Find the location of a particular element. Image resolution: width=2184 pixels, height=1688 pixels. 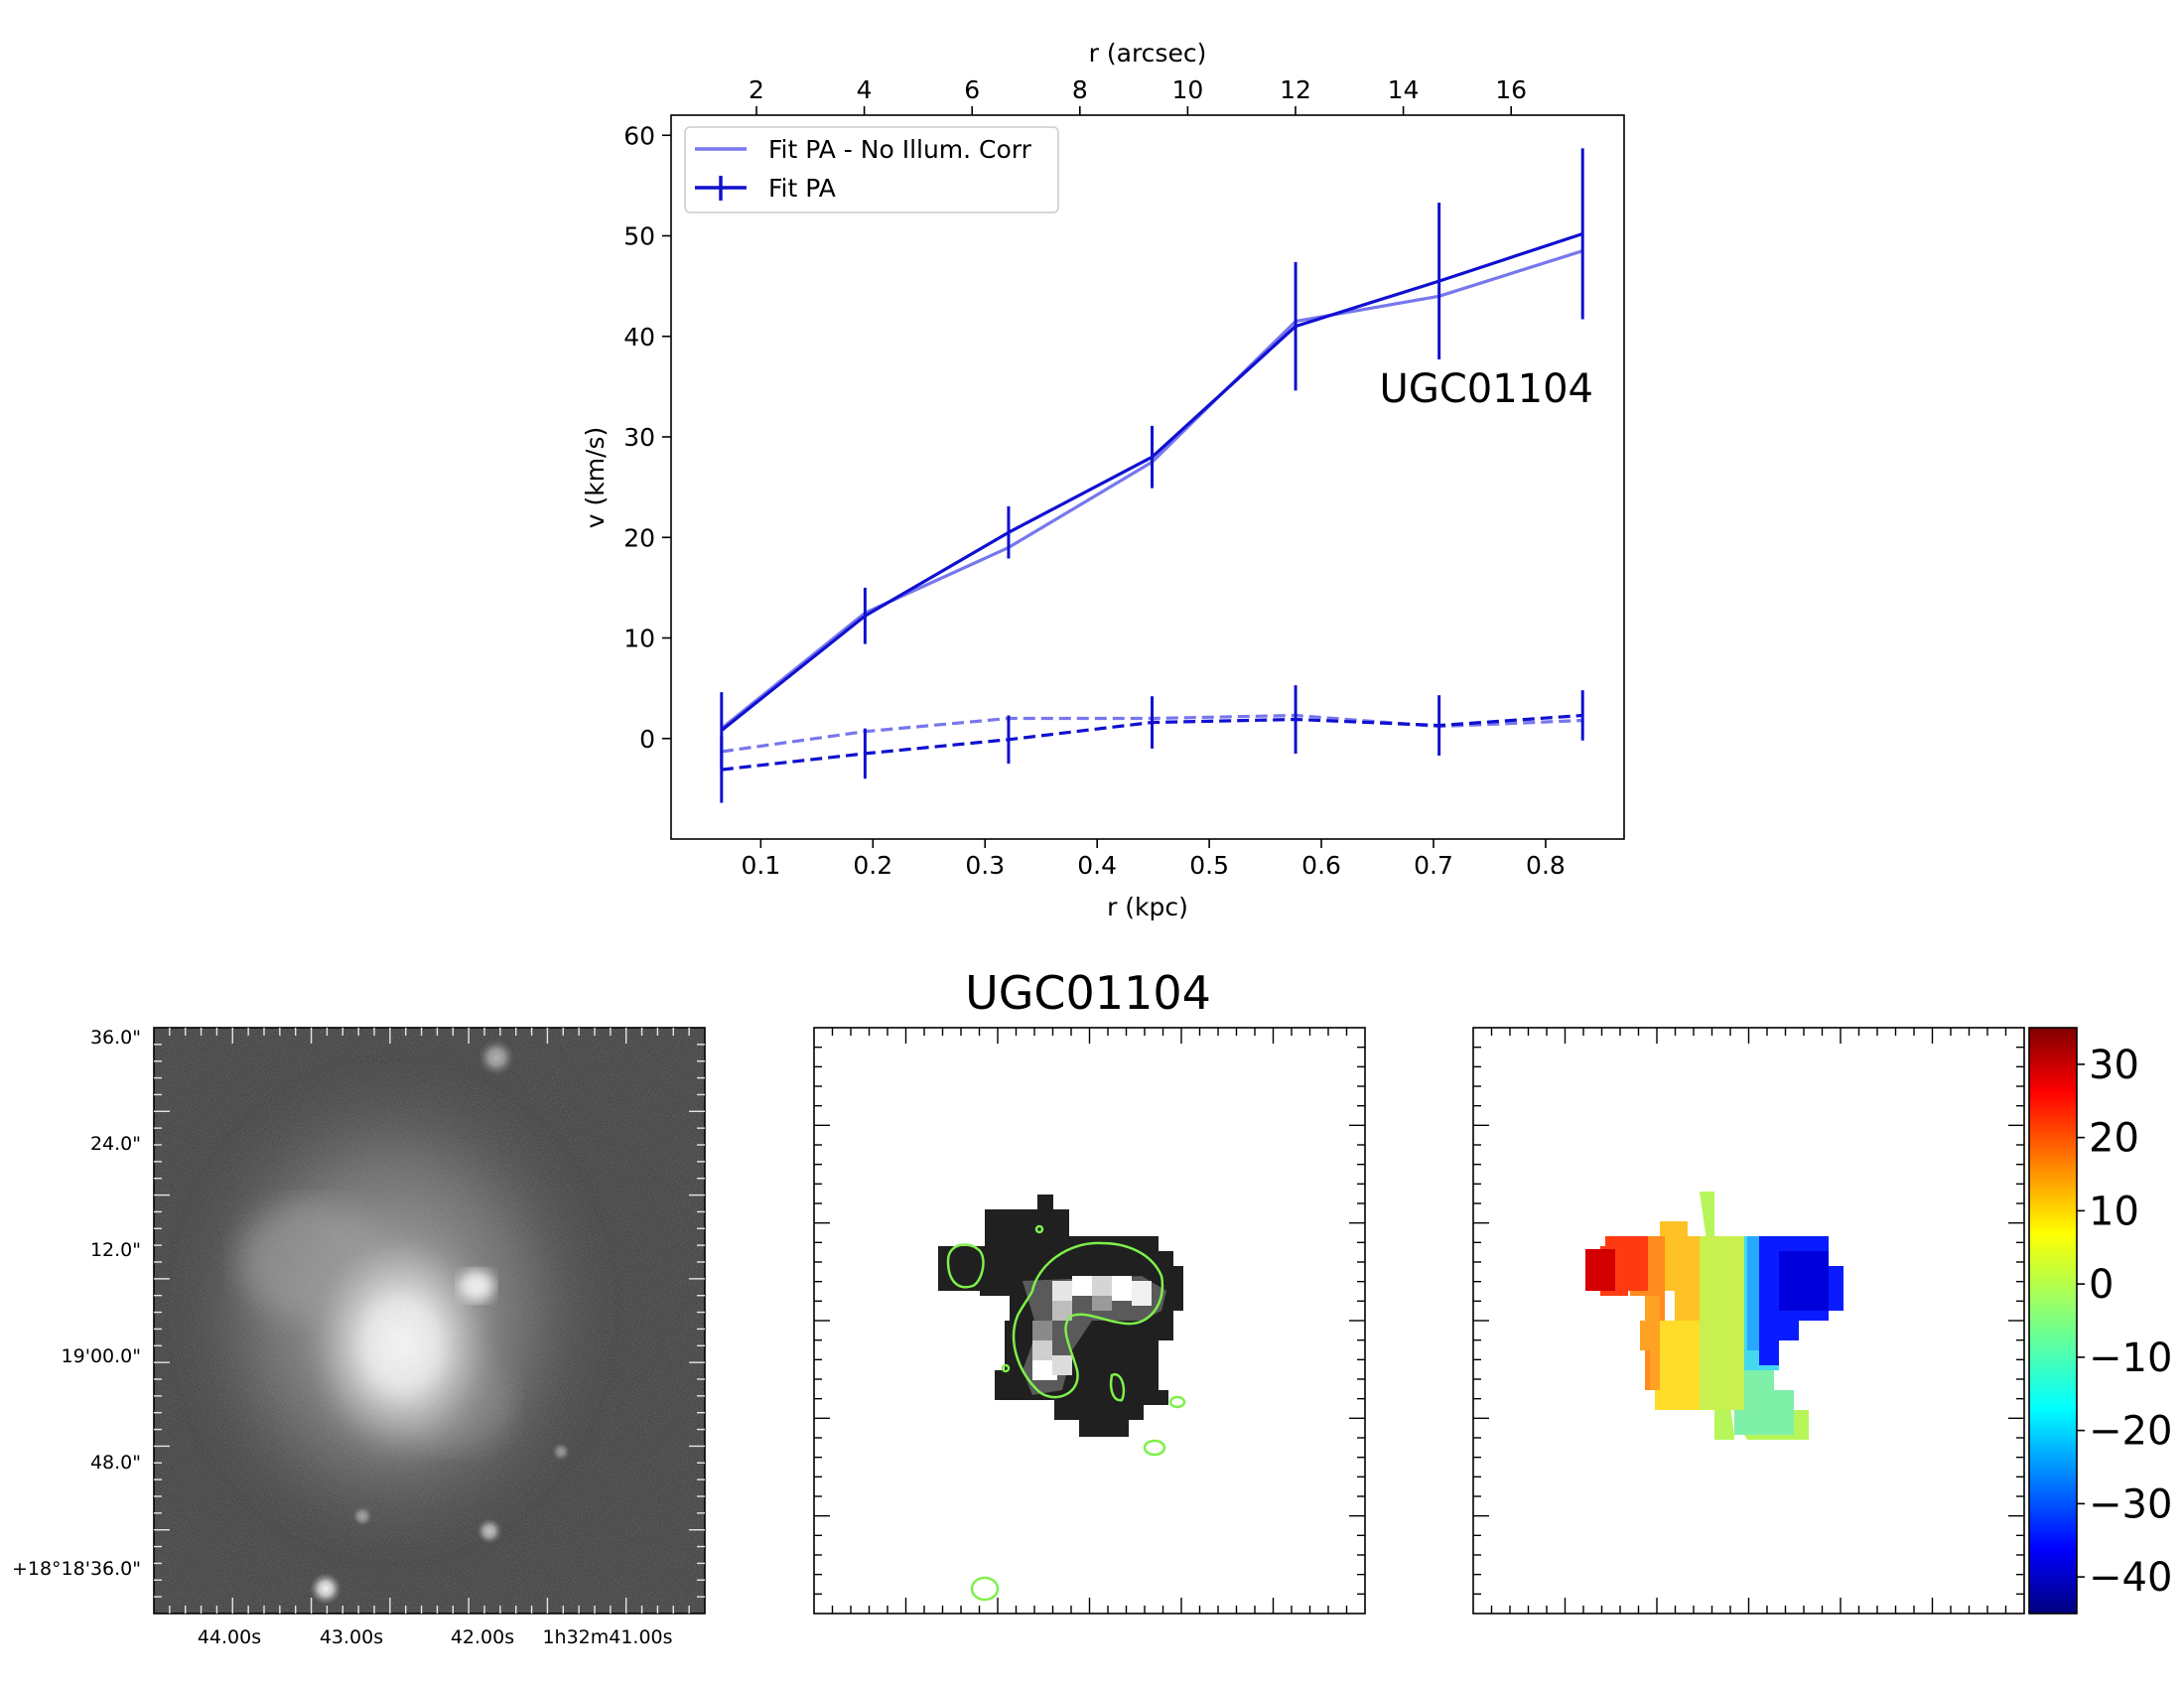

optical-galaxy is located at coordinates (429, 1321).